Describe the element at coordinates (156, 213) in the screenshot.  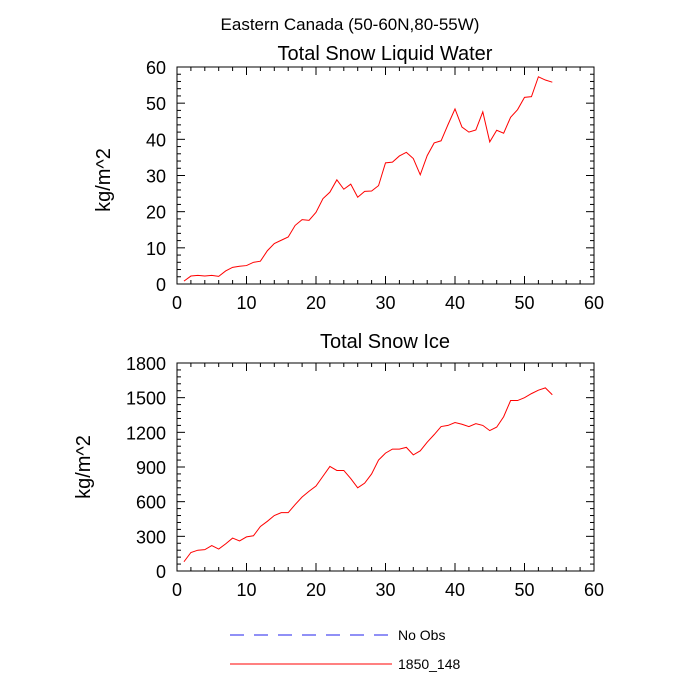
I see `y-tick-label: 20` at that location.